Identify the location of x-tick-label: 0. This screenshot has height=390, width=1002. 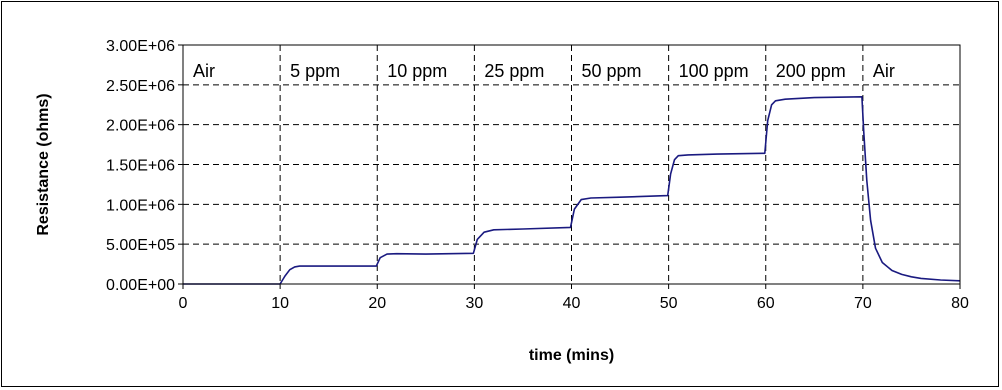
(183, 303).